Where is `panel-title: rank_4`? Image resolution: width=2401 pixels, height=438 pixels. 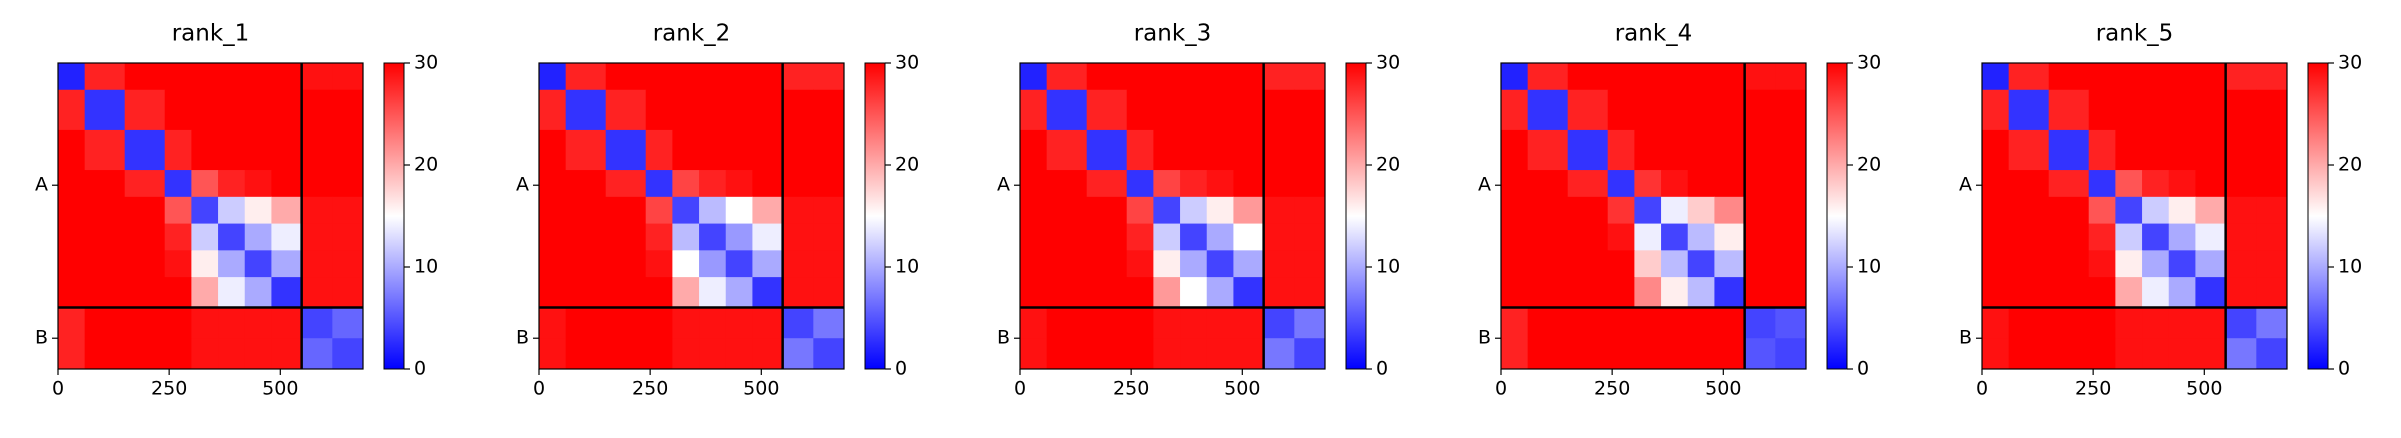
panel-title: rank_4 is located at coordinates (1654, 34).